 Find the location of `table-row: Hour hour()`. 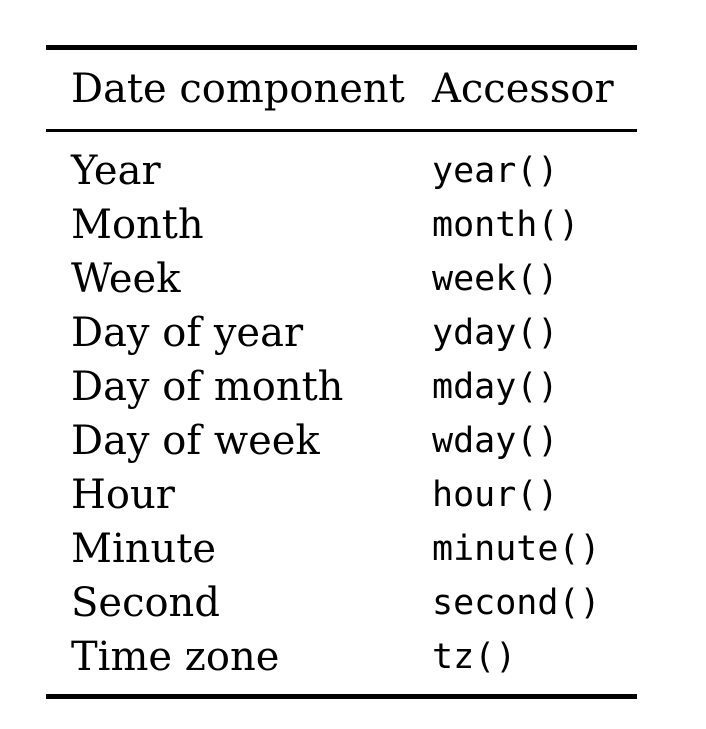

table-row: Hour hour() is located at coordinates (341, 495).